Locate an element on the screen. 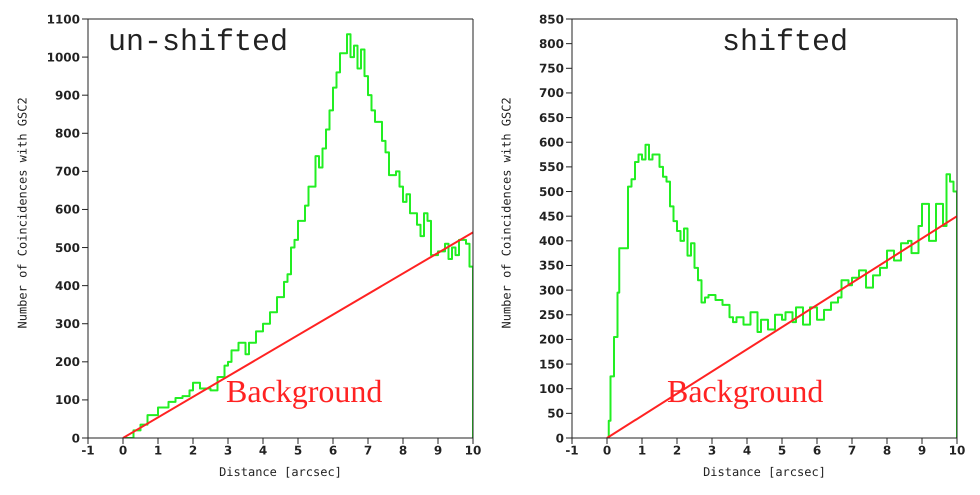 This screenshot has width=980, height=495. y-tick-label: 250 is located at coordinates (551, 315).